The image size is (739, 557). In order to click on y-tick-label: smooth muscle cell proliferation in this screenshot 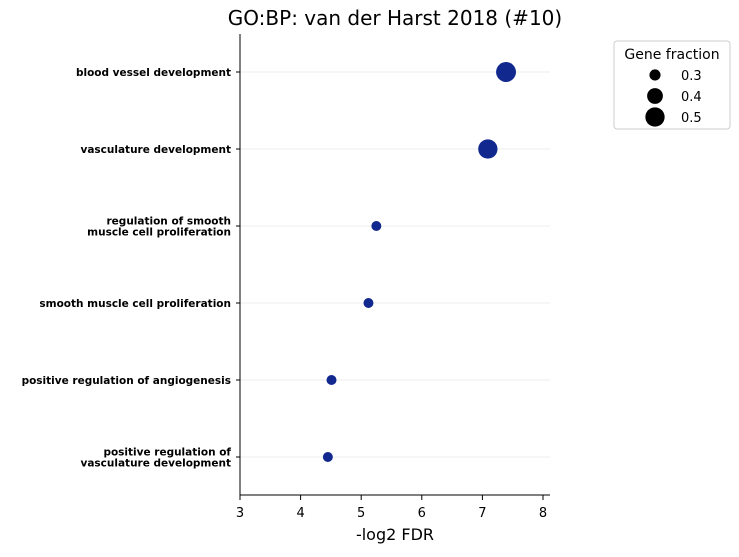, I will do `click(135, 304)`.